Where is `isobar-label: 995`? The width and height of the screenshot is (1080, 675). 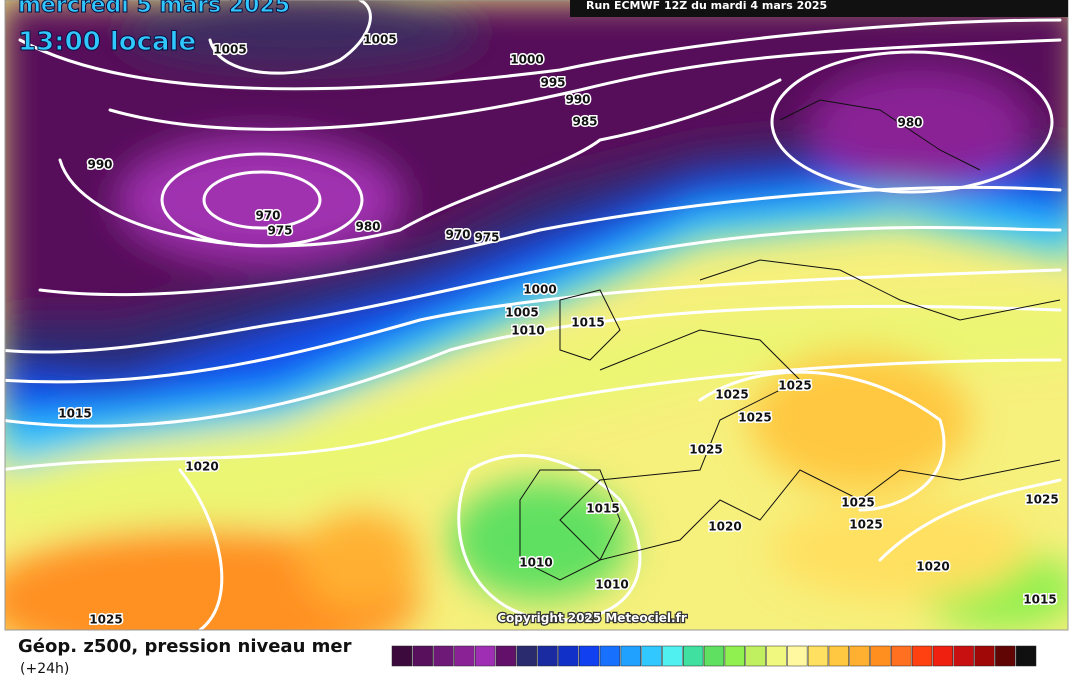 isobar-label: 995 is located at coordinates (552, 83).